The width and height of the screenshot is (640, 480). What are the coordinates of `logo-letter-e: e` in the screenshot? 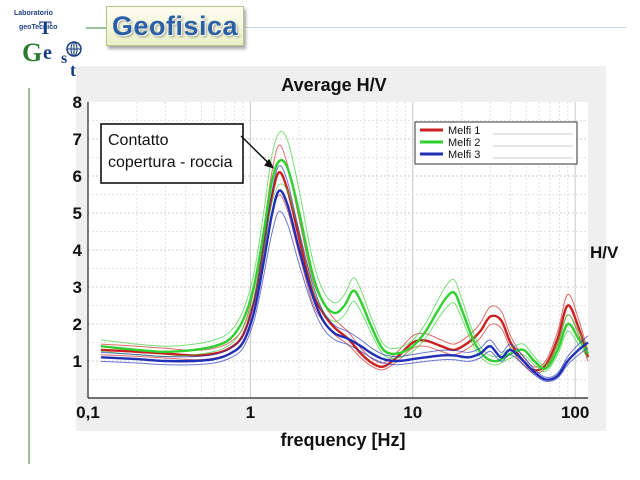 It's located at (47, 53).